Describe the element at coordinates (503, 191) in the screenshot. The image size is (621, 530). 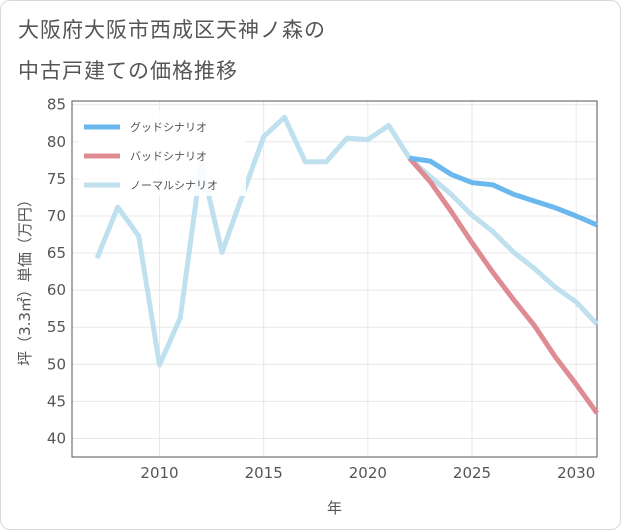
I see `series-line-good` at that location.